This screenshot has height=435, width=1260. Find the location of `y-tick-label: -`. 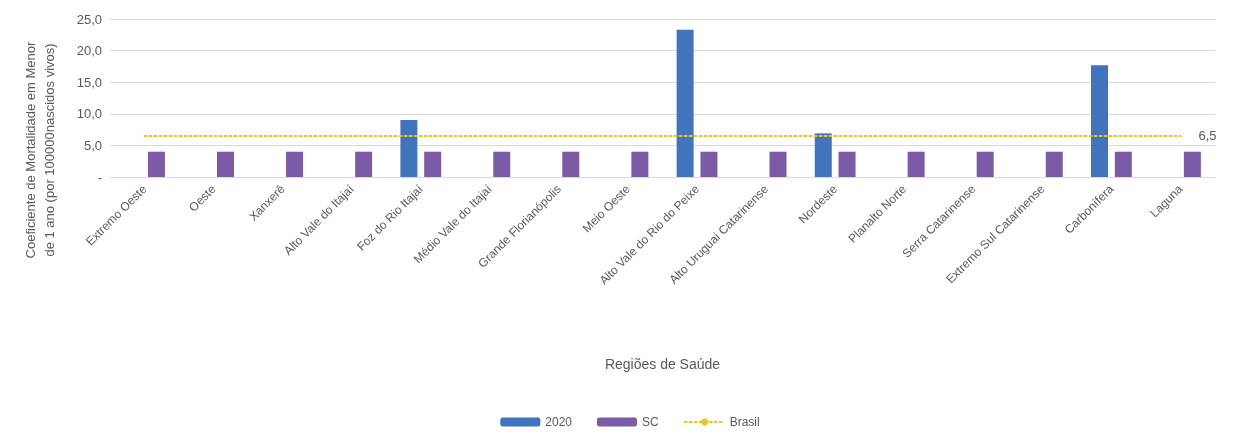

y-tick-label: - is located at coordinates (99, 177).